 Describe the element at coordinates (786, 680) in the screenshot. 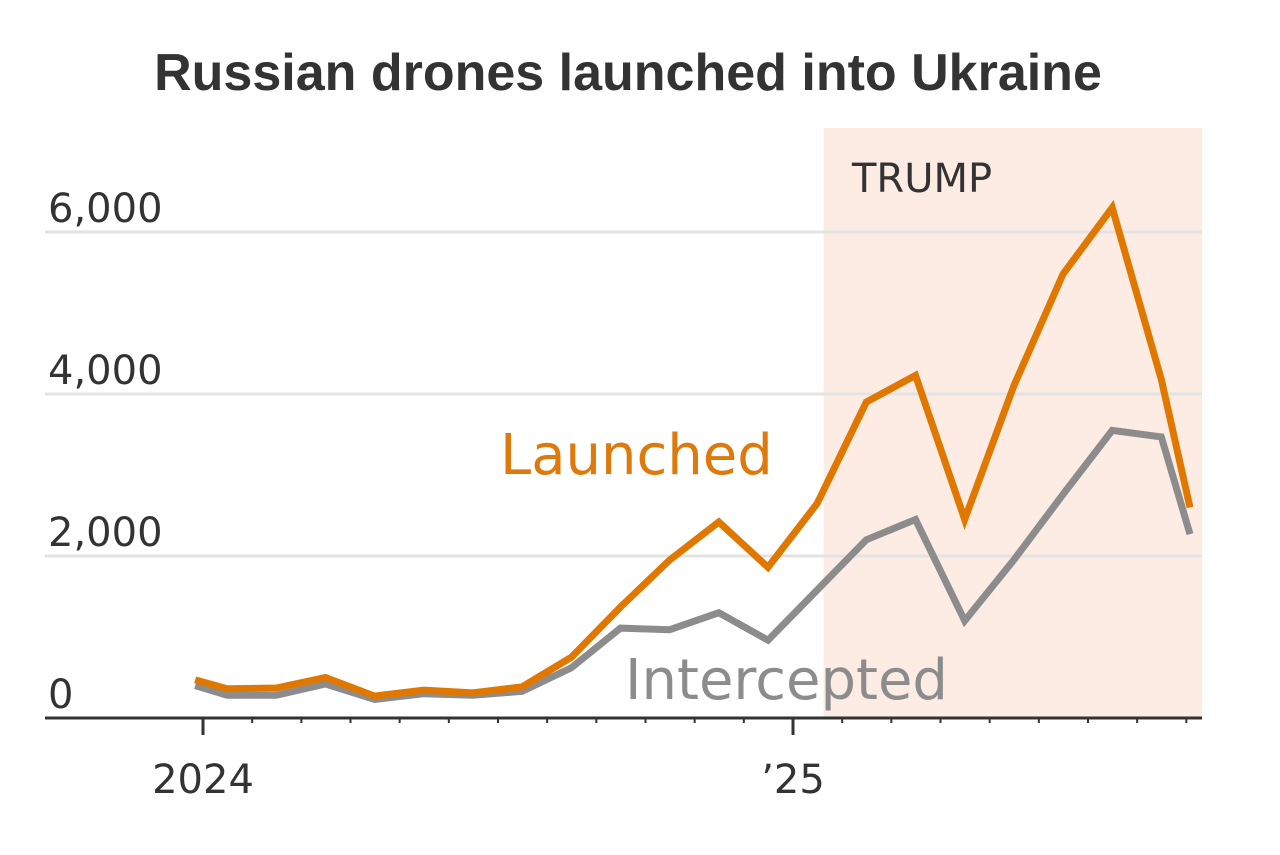

I see `series-label-intercepted: Intercepted` at that location.